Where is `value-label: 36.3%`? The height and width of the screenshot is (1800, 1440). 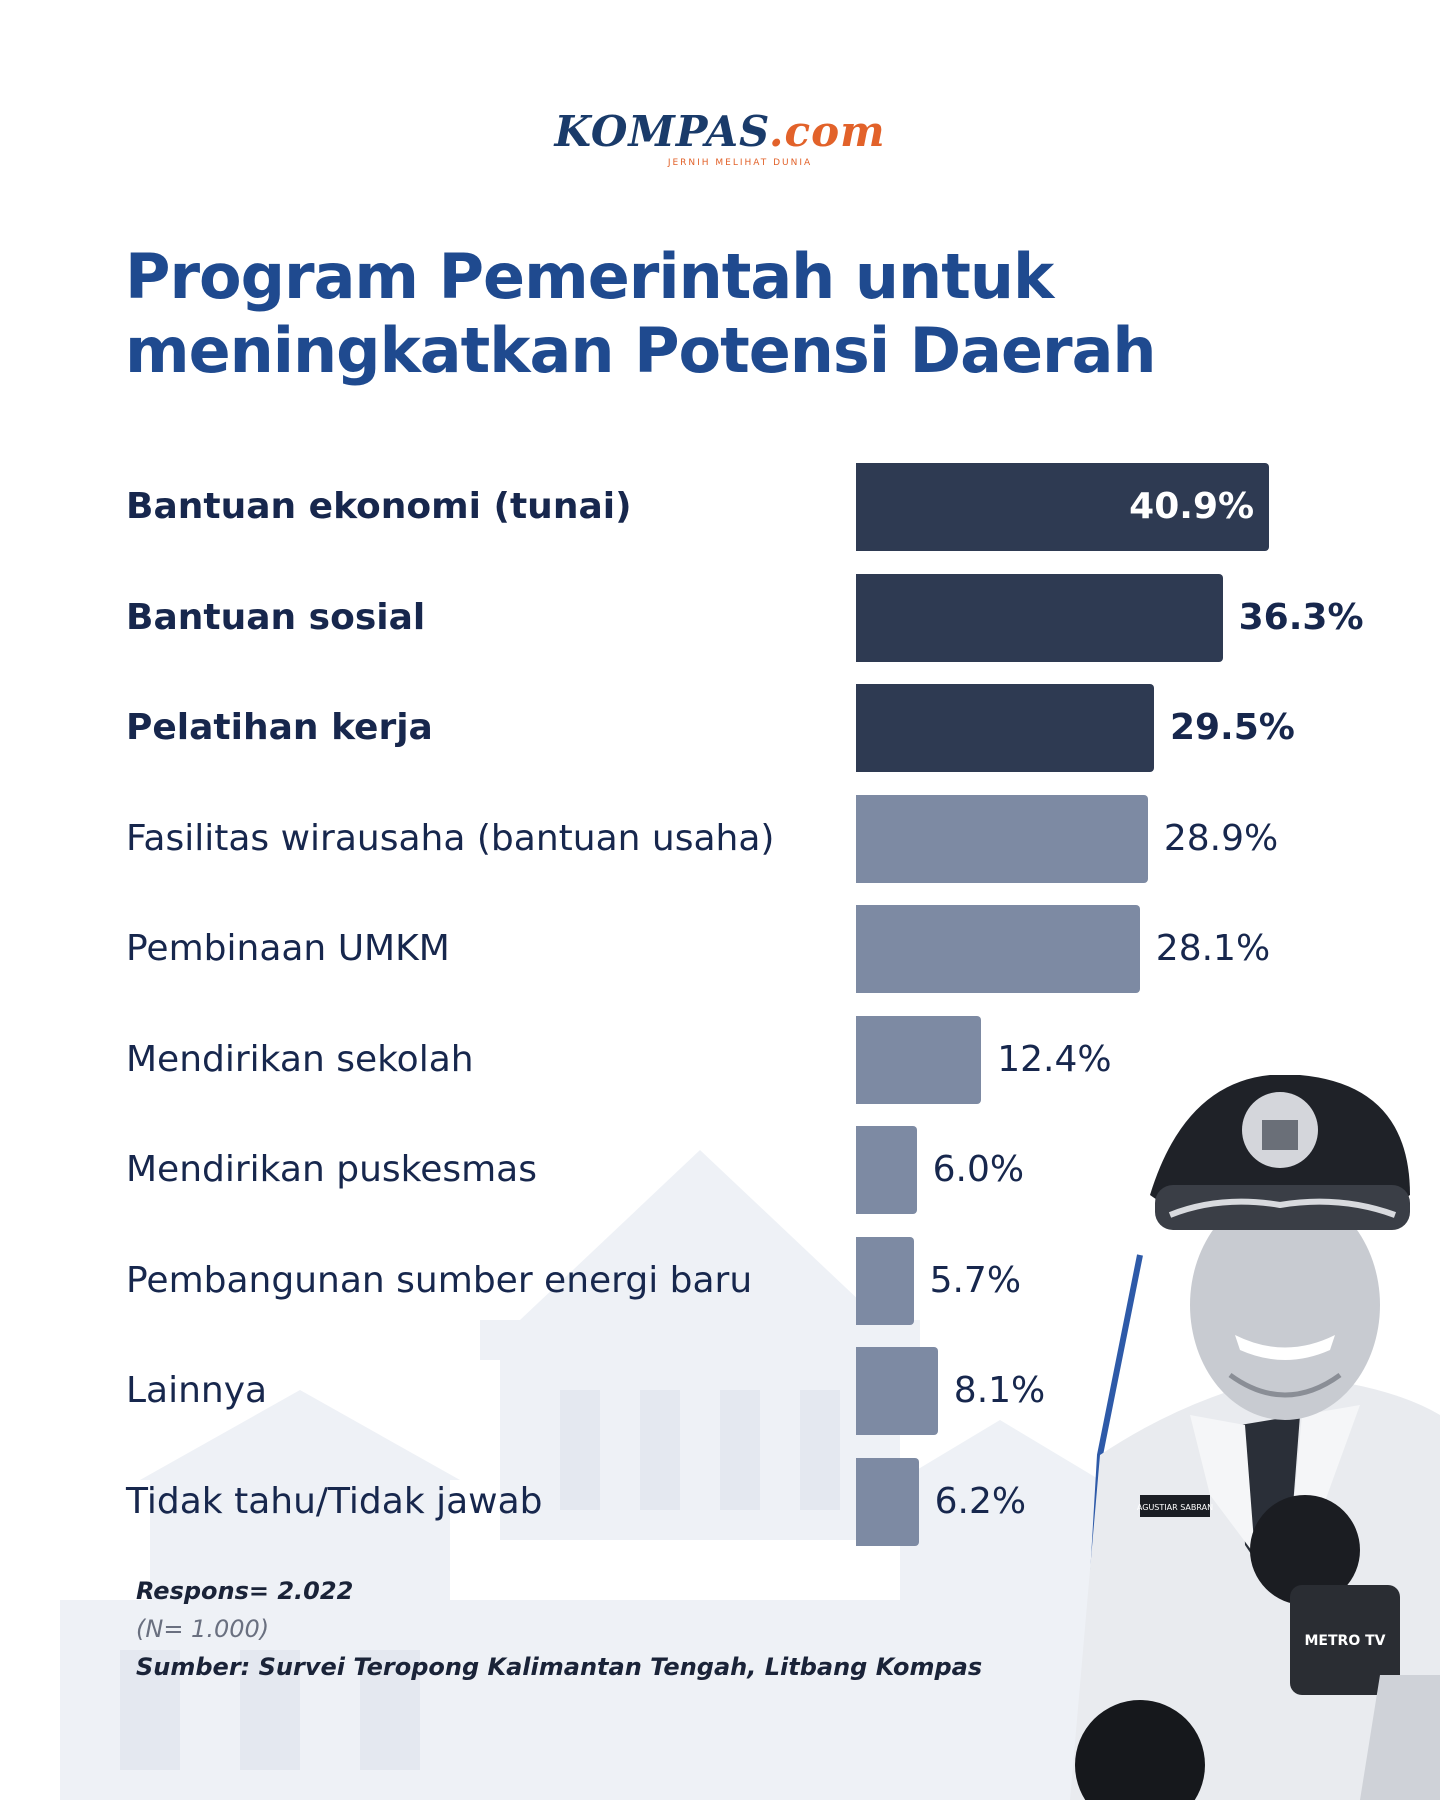
value-label: 36.3% is located at coordinates (1301, 617).